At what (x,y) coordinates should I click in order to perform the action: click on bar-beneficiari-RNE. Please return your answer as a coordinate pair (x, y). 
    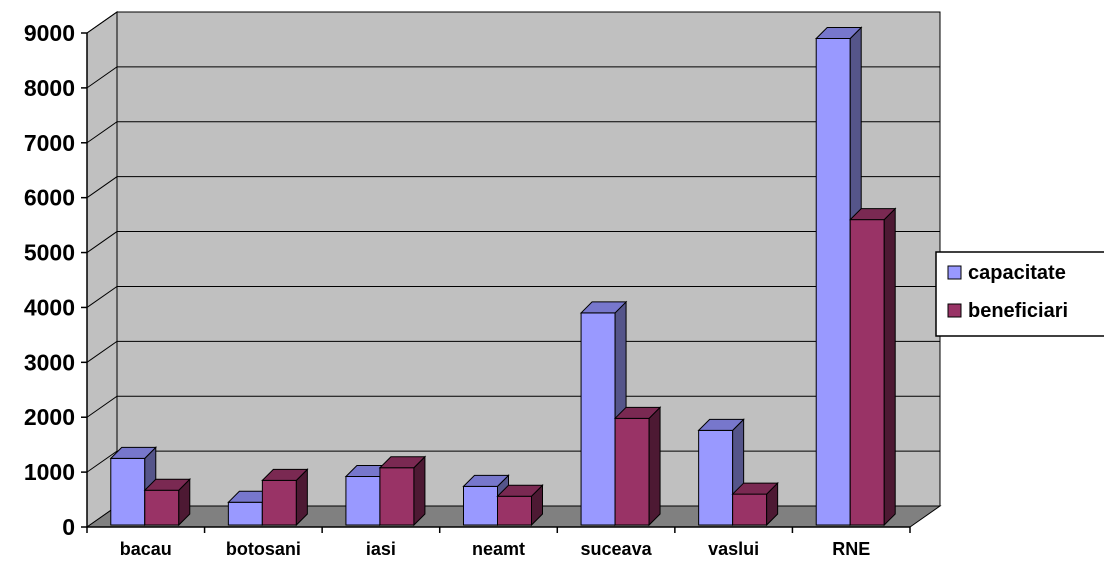
    Looking at the image, I should click on (873, 367).